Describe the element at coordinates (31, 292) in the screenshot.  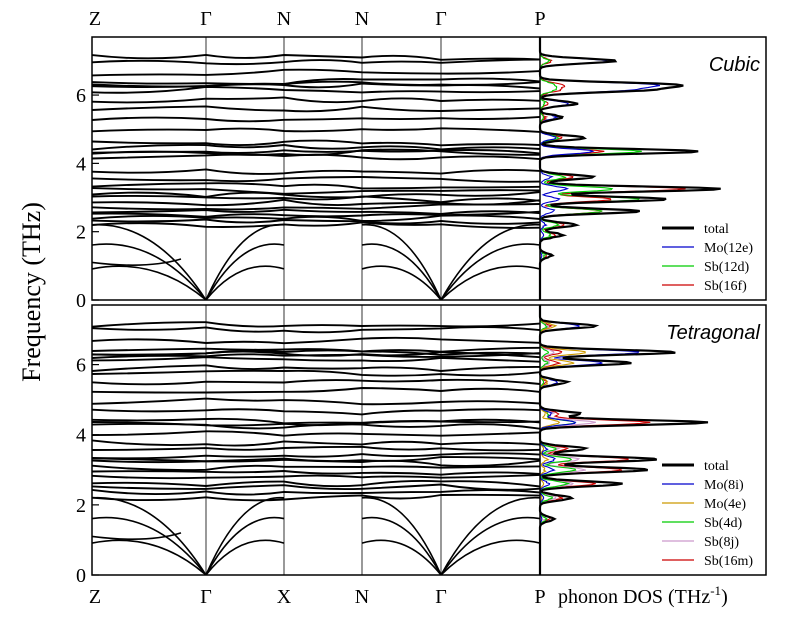
I see `y-axis-label: Frequency (THz)` at that location.